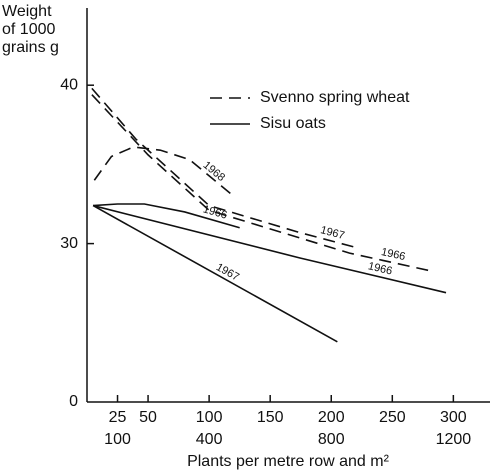 This screenshot has width=496, height=472. Describe the element at coordinates (27, 11) in the screenshot. I see `y-title: Weight` at that location.